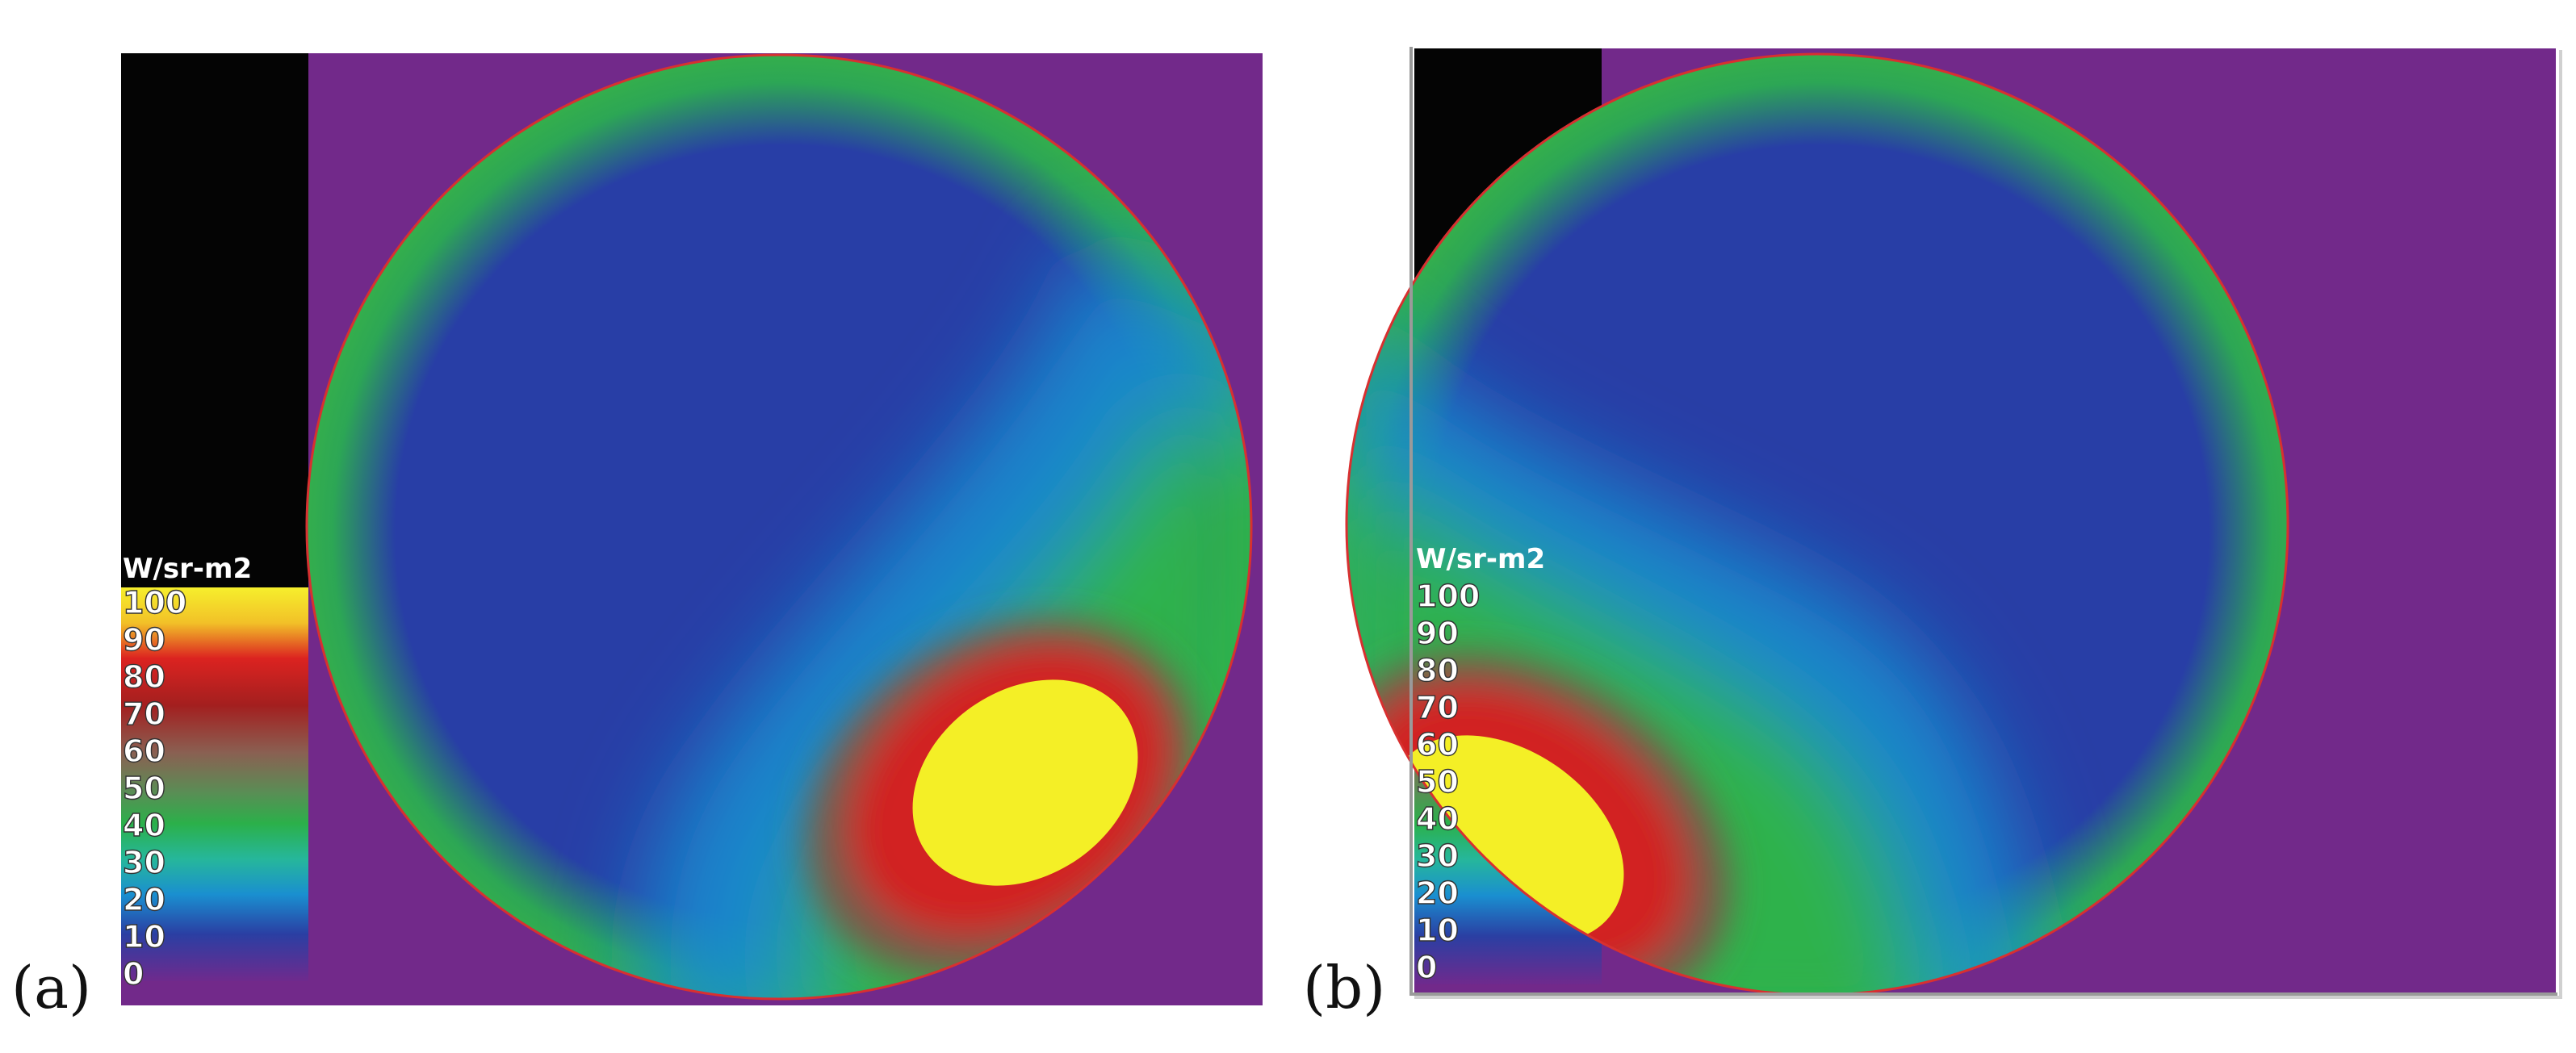 Image resolution: width=2576 pixels, height=1053 pixels. What do you see at coordinates (215, 320) in the screenshot?
I see `colorbar-top` at bounding box center [215, 320].